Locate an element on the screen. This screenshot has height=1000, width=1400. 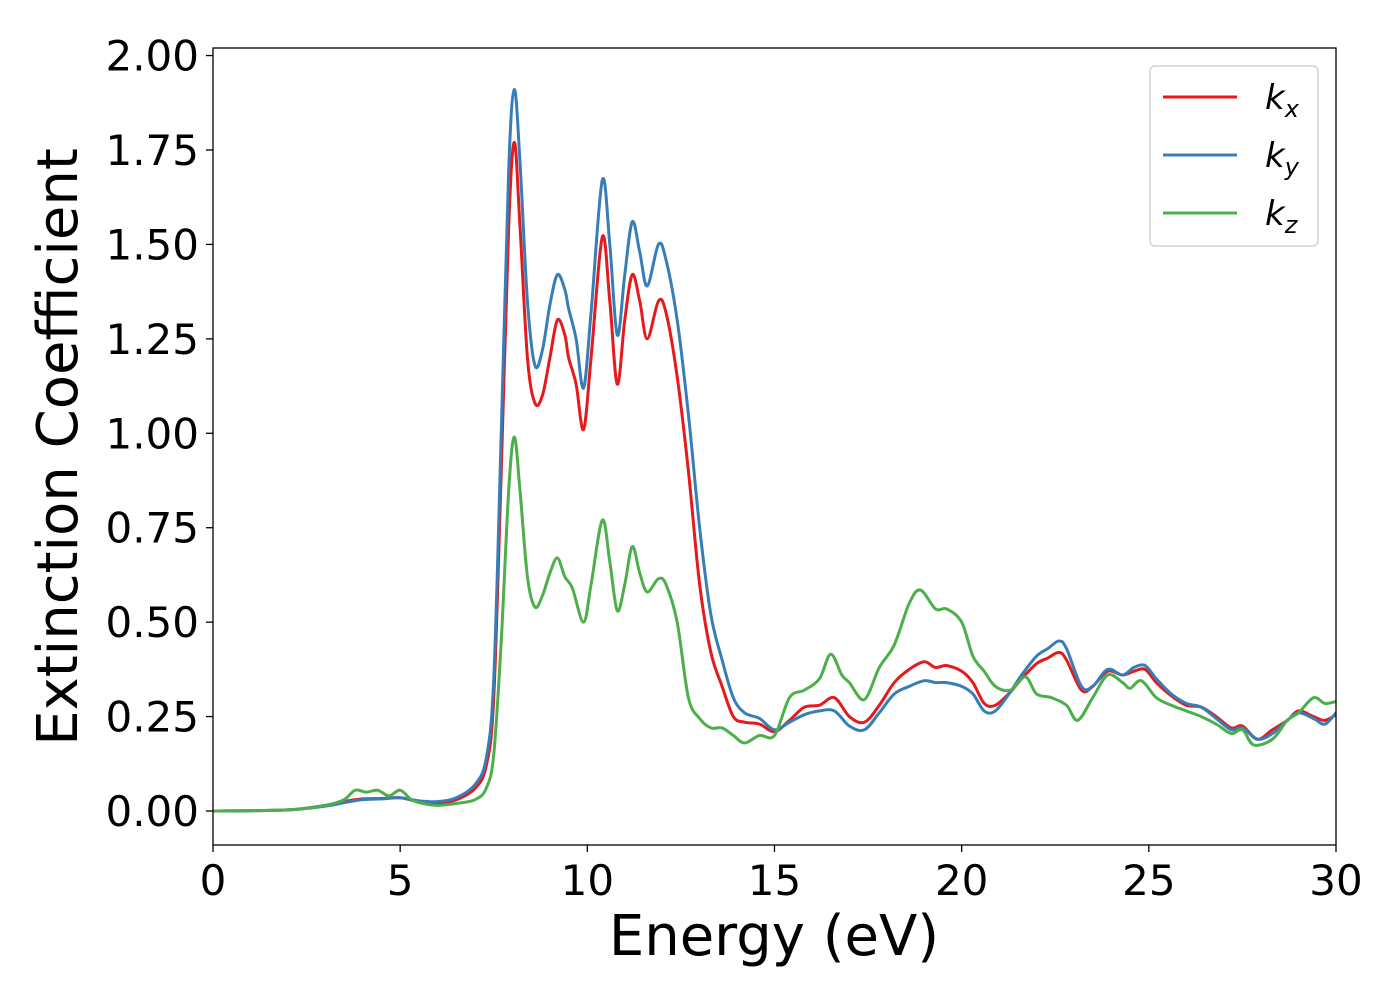
y-tick-label: 0.00 is located at coordinates (152, 811).